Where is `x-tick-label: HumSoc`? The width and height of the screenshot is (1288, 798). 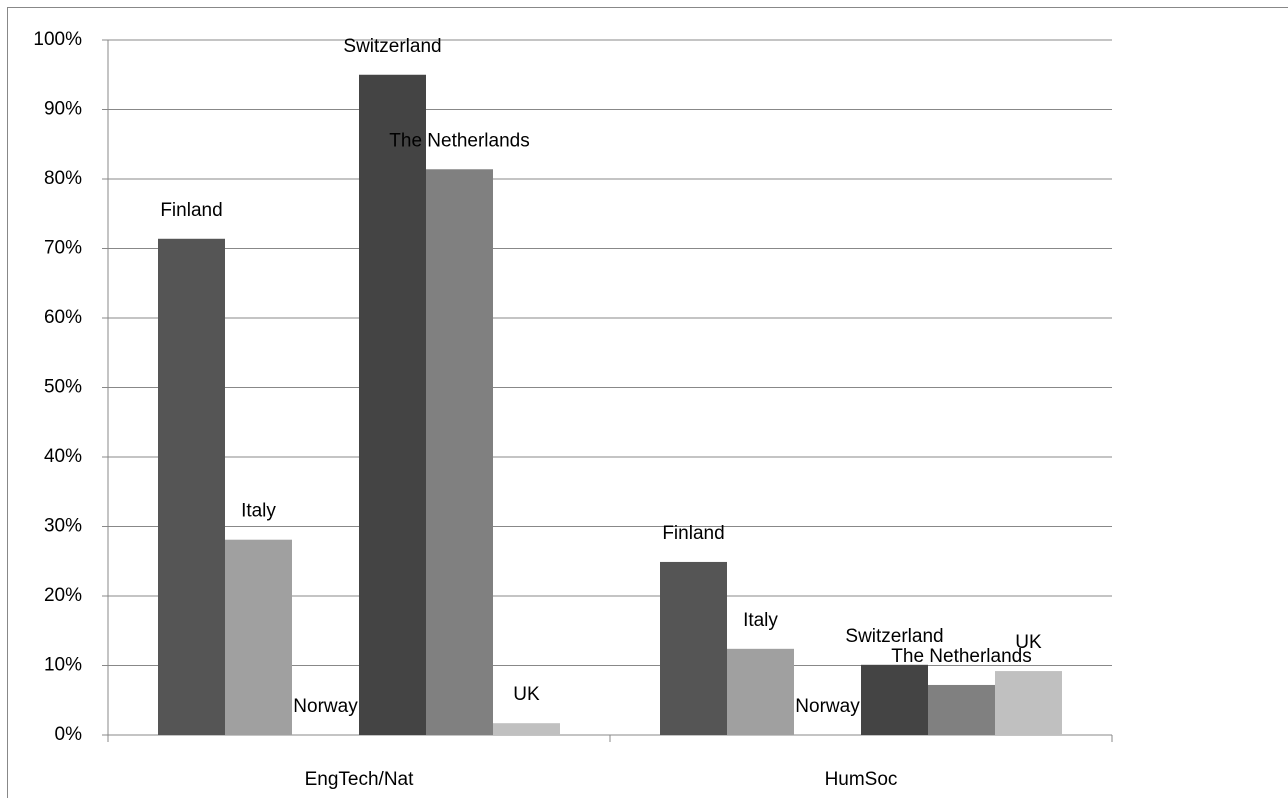 x-tick-label: HumSoc is located at coordinates (861, 779).